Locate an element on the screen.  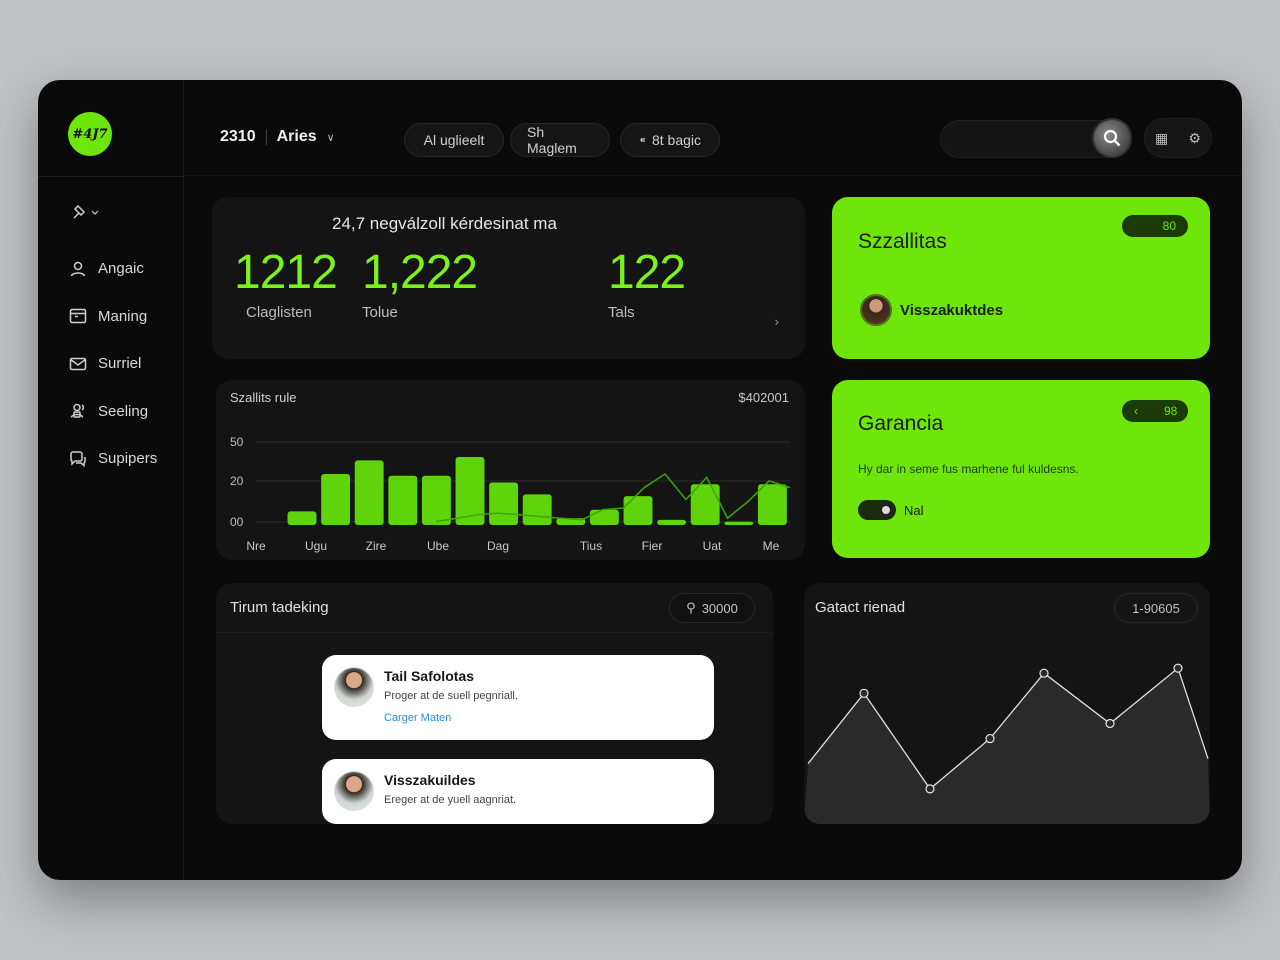
search-icon: ⚲ is located at coordinates (691, 607).